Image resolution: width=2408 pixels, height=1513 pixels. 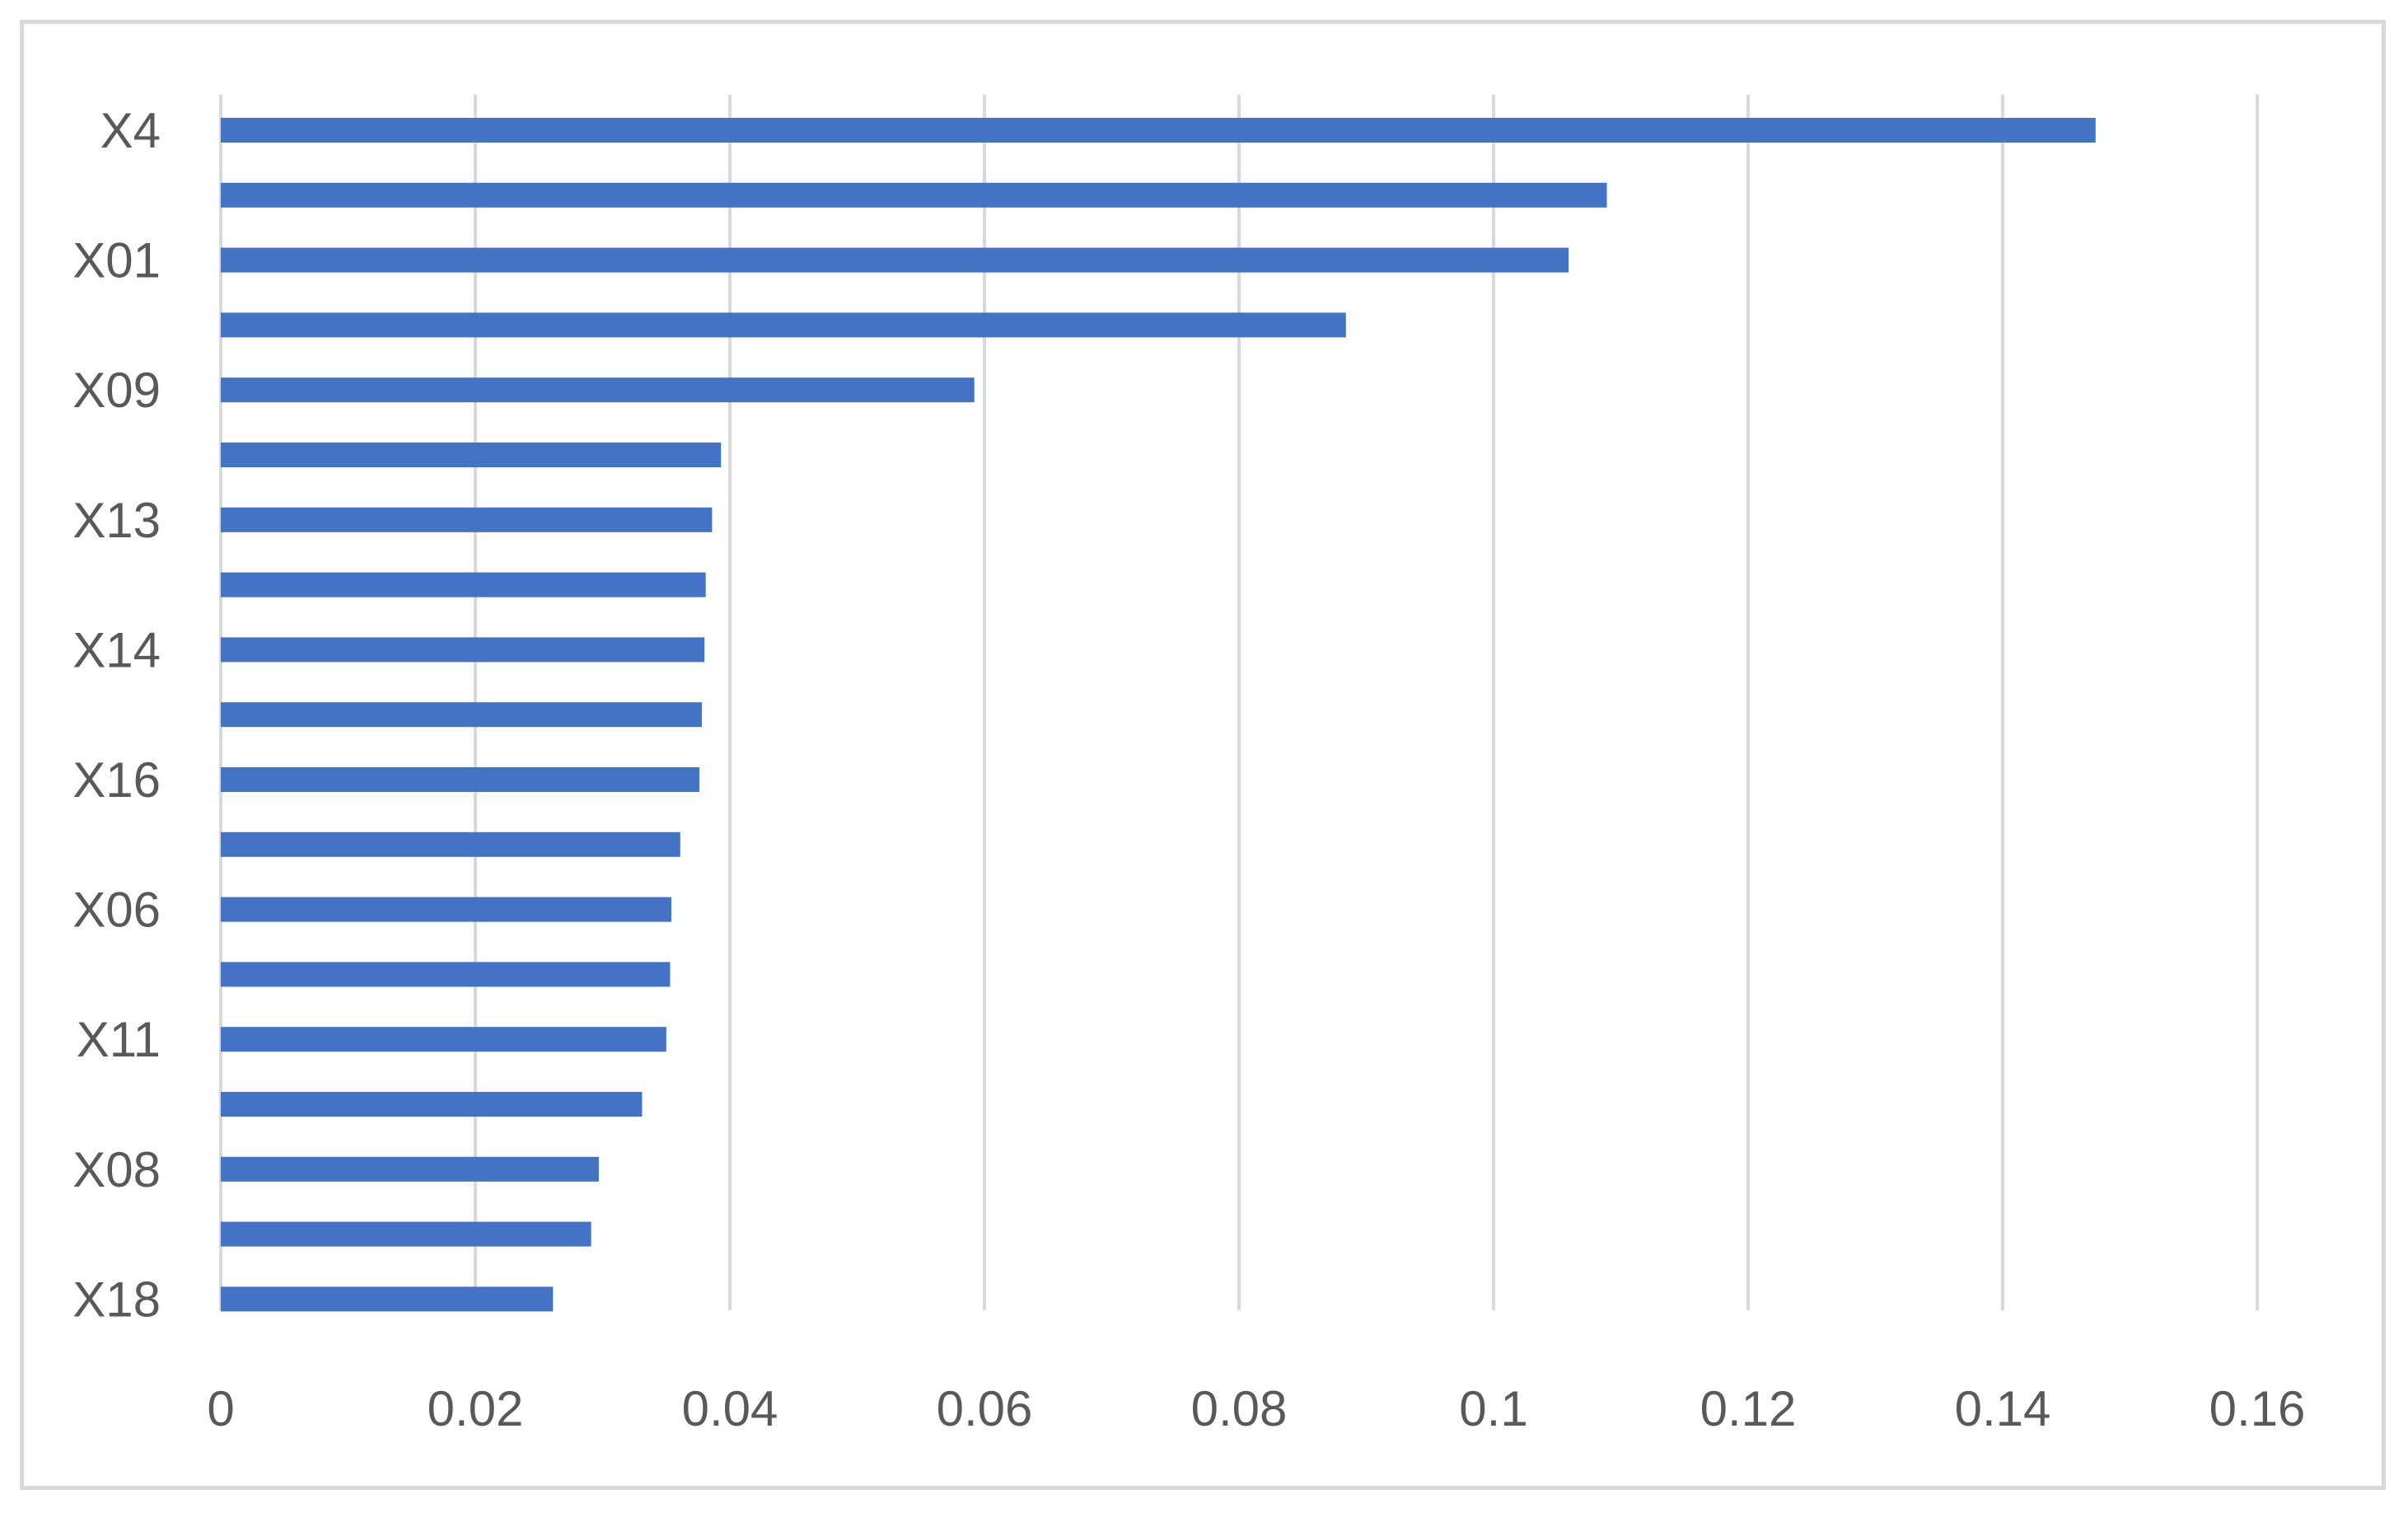 I want to click on x-tick-label: 0.06, so click(x=985, y=1408).